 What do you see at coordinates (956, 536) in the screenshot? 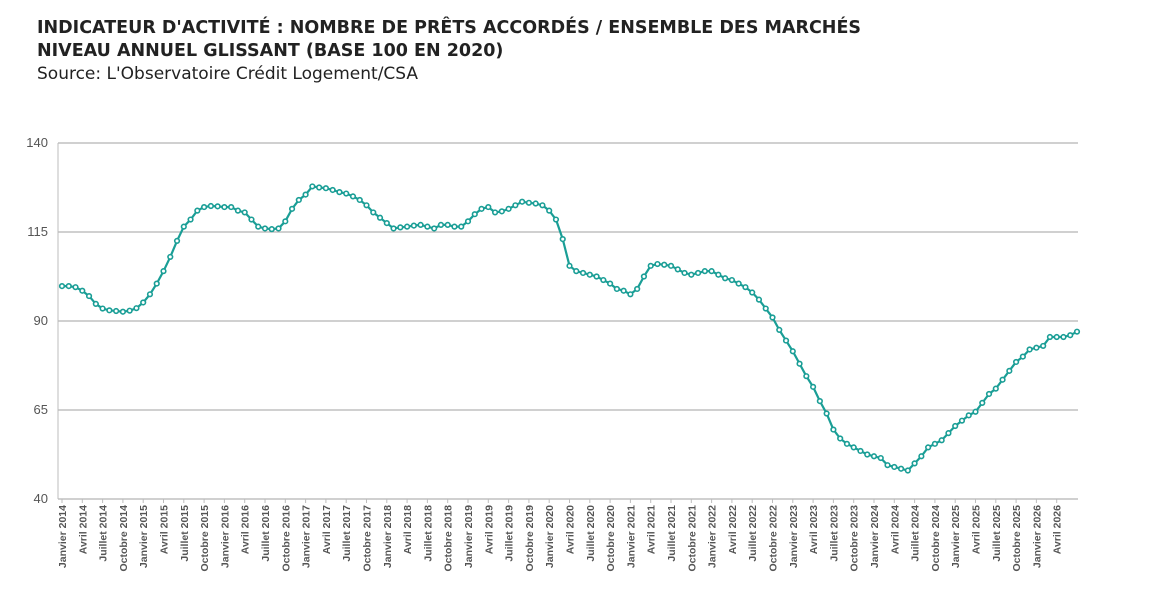
I see `x-tick-label: Janvier 2025` at bounding box center [956, 536].